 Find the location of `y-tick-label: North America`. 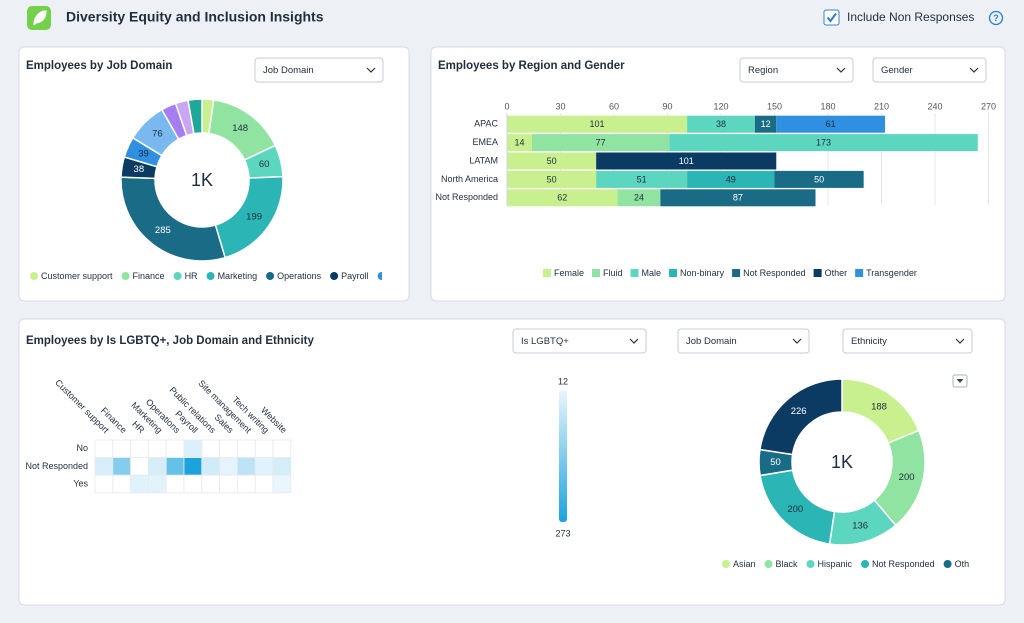

y-tick-label: North America is located at coordinates (469, 179).